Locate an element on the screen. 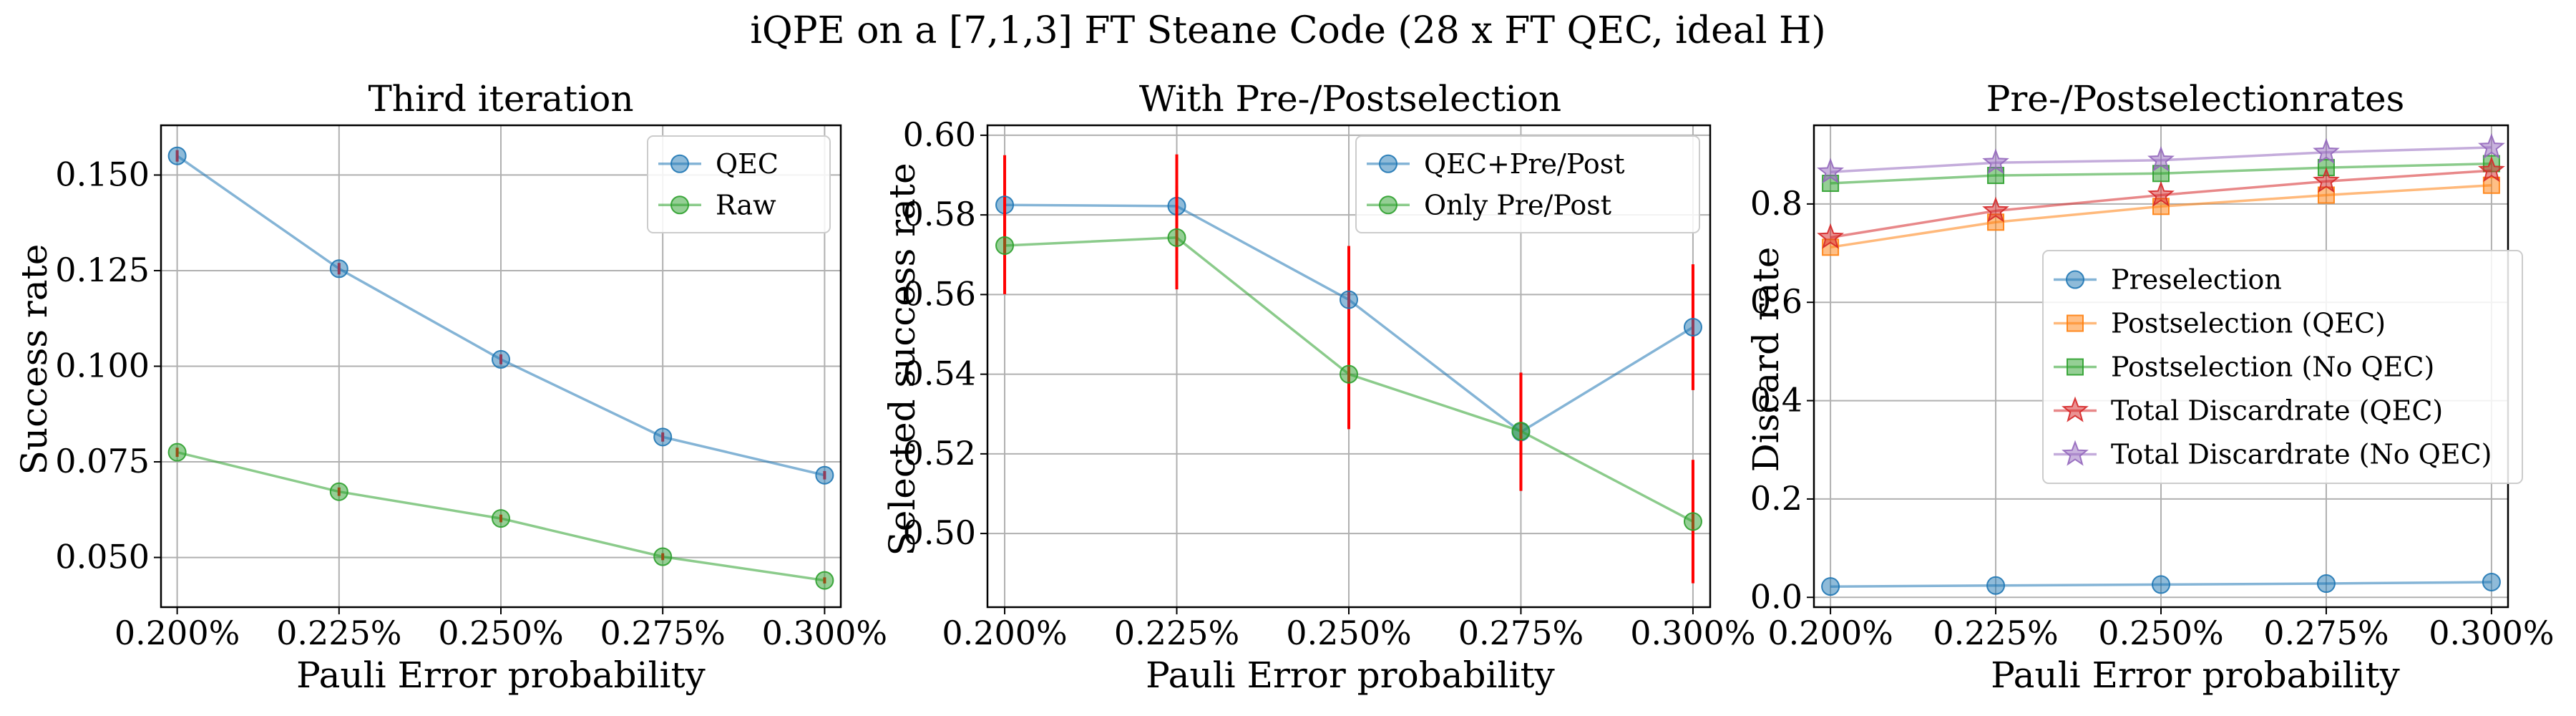  legend-label-2: Postselection (No QEC) is located at coordinates (2272, 367).